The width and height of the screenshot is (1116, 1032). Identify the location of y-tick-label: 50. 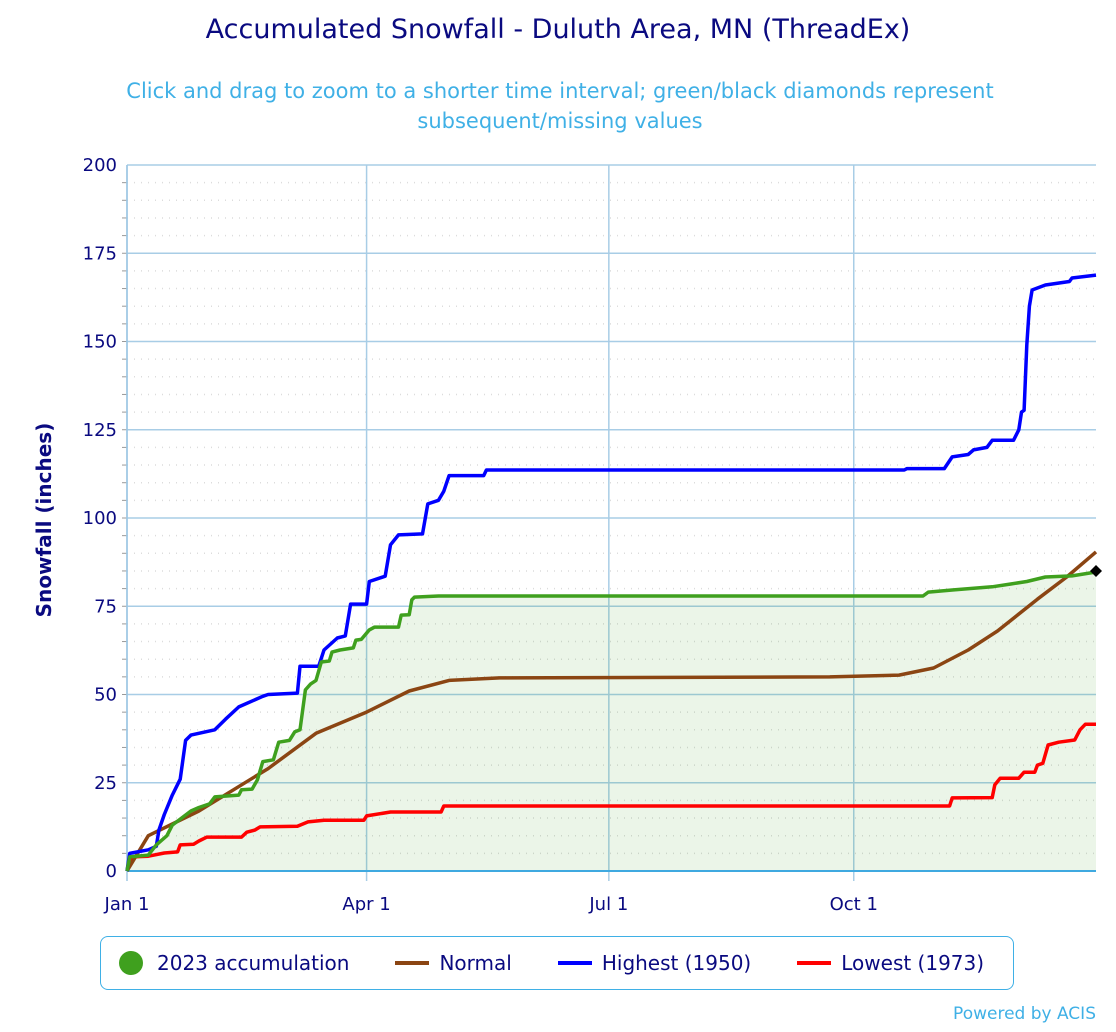
(105, 695).